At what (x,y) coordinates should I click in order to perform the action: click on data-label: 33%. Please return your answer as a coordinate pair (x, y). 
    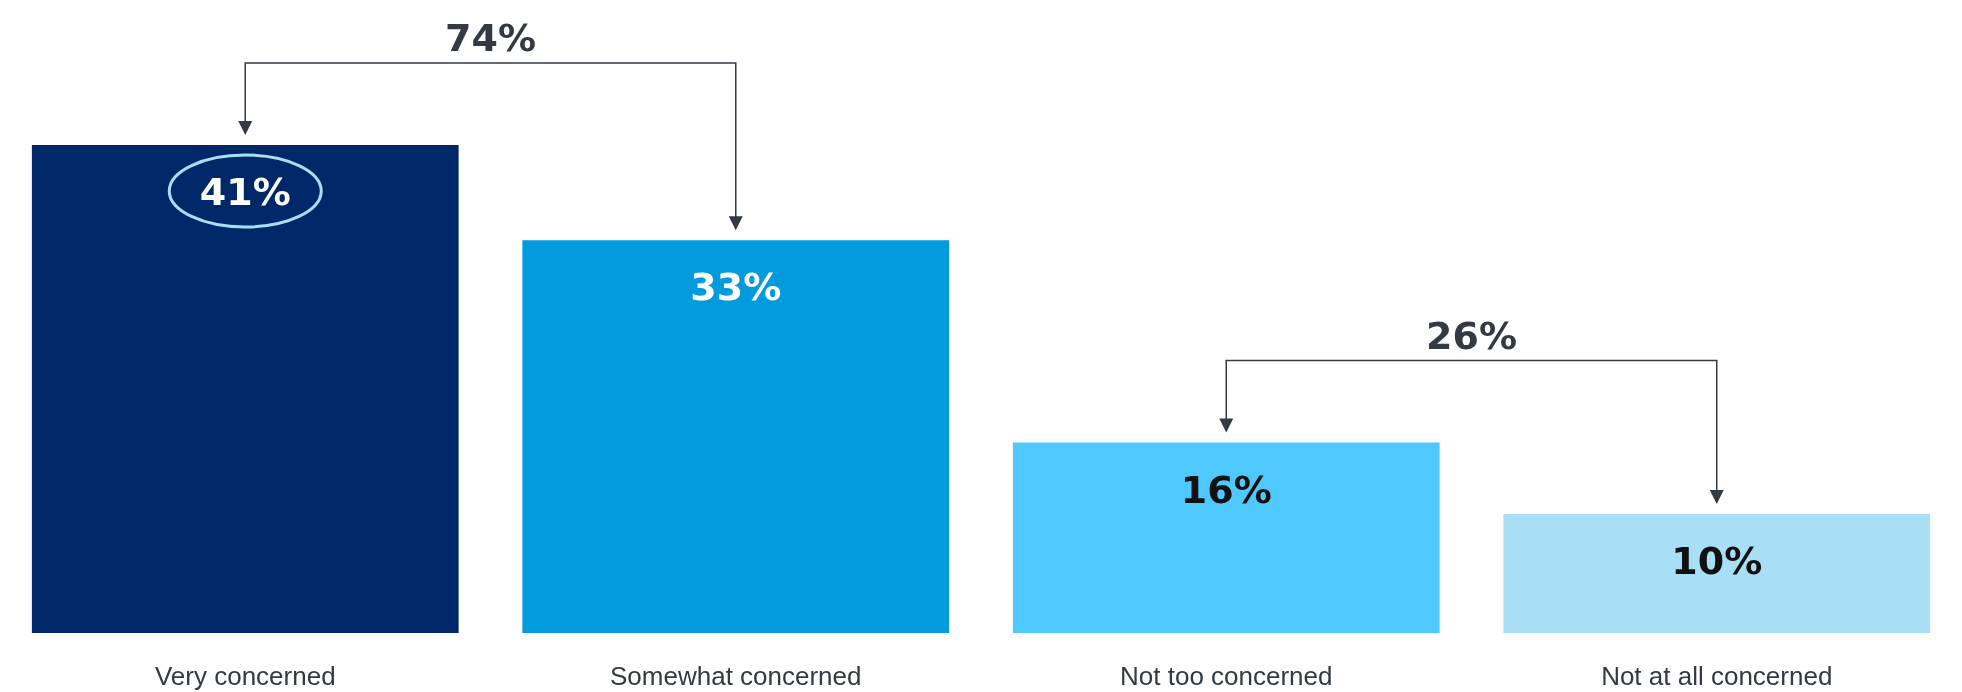
    Looking at the image, I should click on (736, 287).